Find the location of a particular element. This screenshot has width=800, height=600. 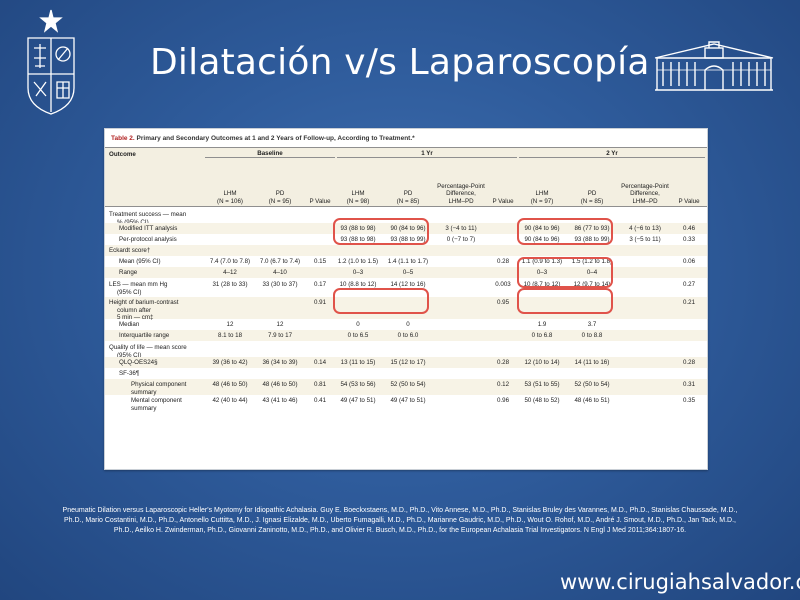

table-cell-y1-p: 0.12 is located at coordinates (503, 384).